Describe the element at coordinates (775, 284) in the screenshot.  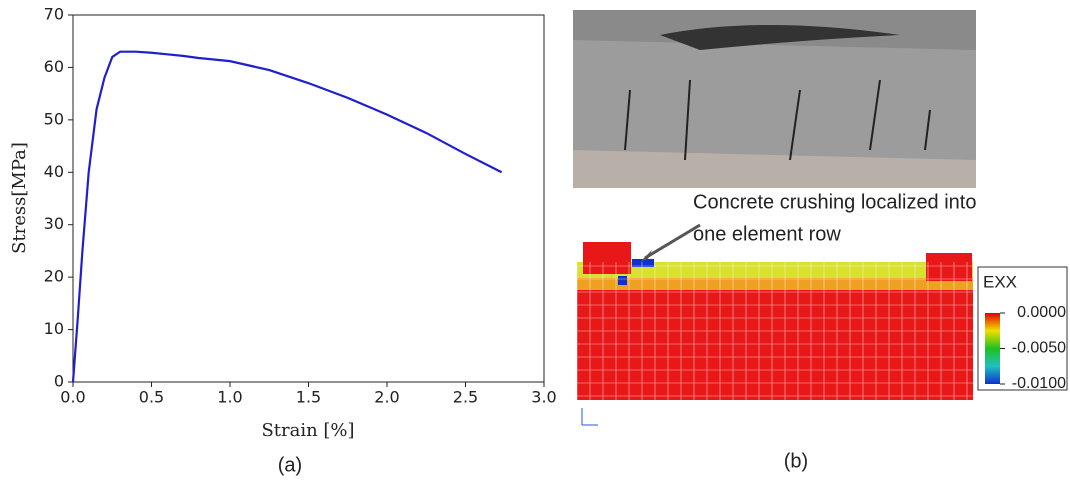
I see `mesh-layer` at that location.